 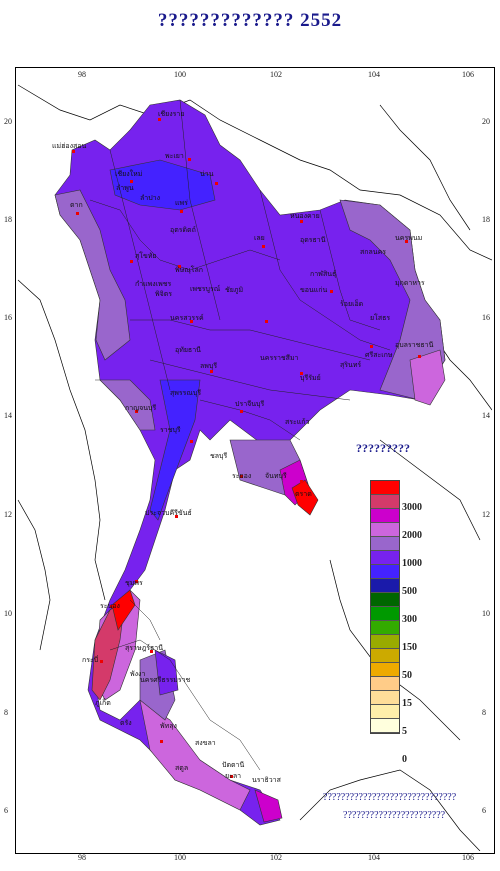 What do you see at coordinates (268, 806) in the screenshot?
I see `south-magenta` at bounding box center [268, 806].